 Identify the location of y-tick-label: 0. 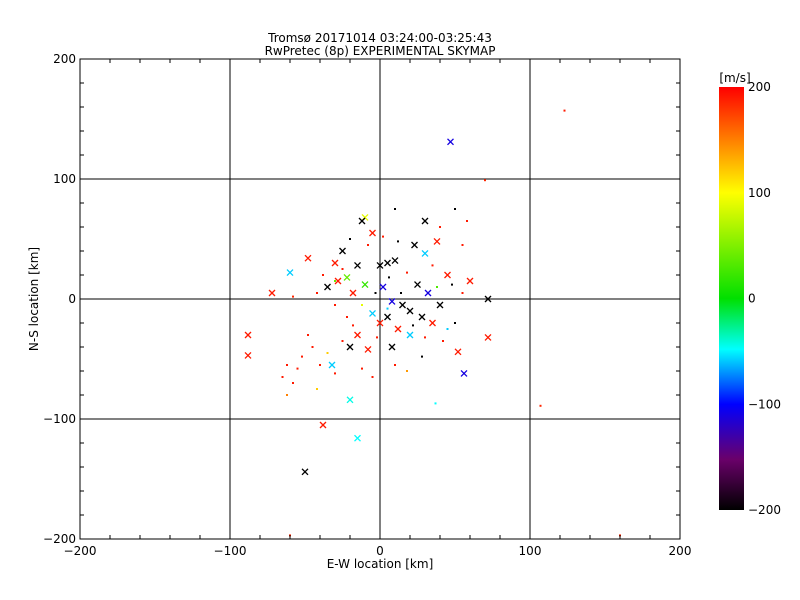
(72, 299).